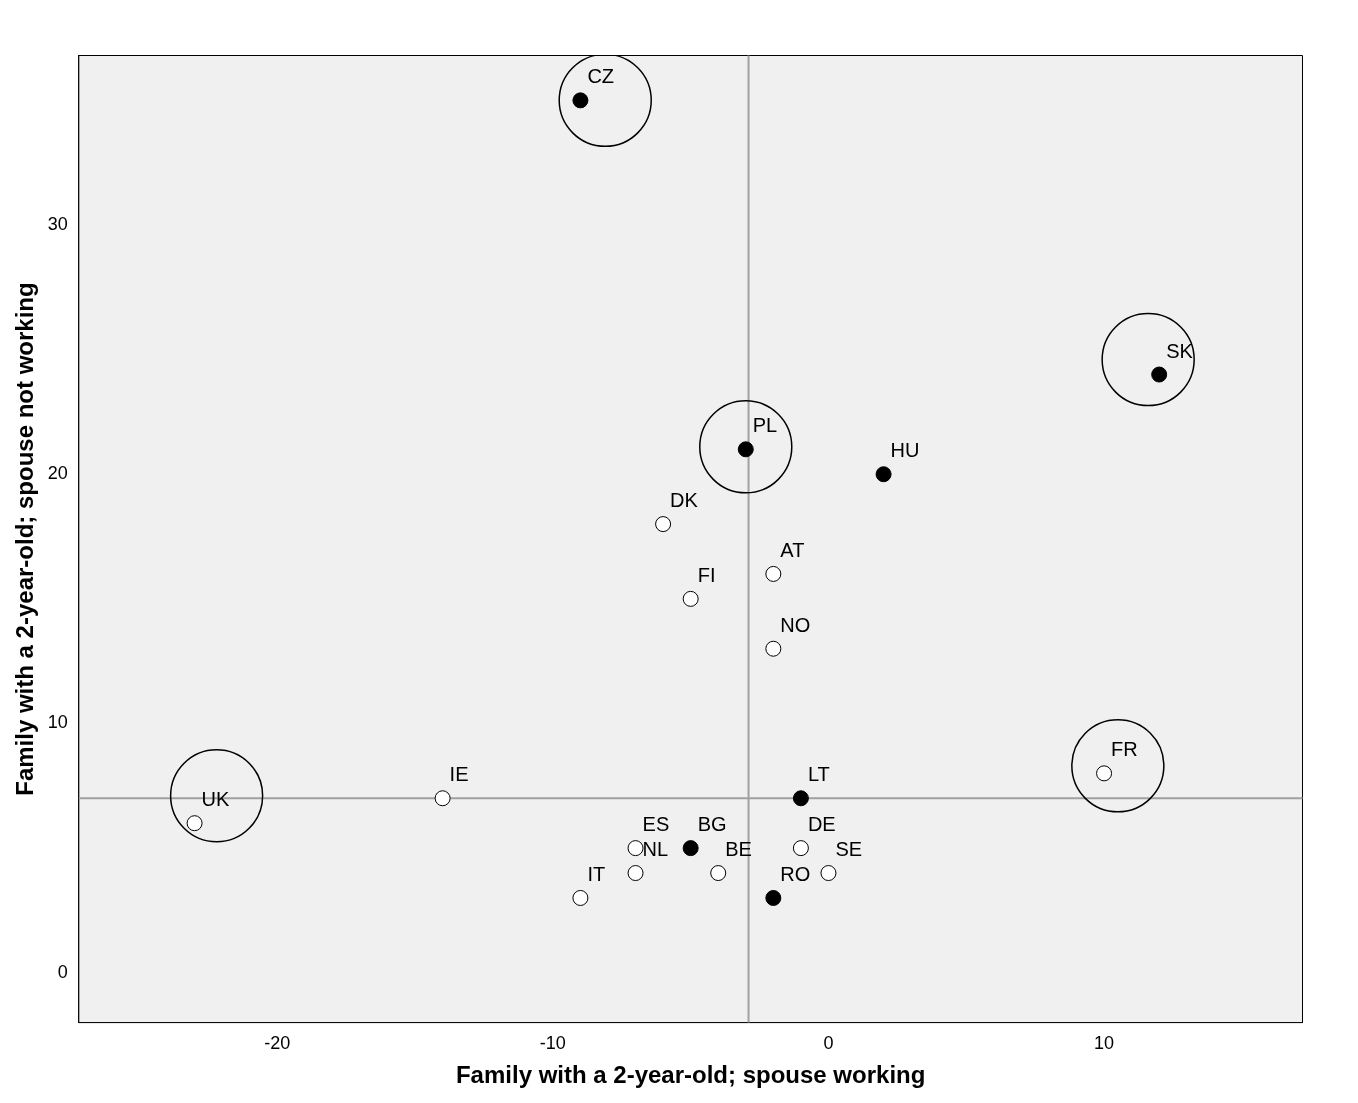 This screenshot has width=1358, height=1103. Describe the element at coordinates (656, 824) in the screenshot. I see `annotation: ES` at that location.